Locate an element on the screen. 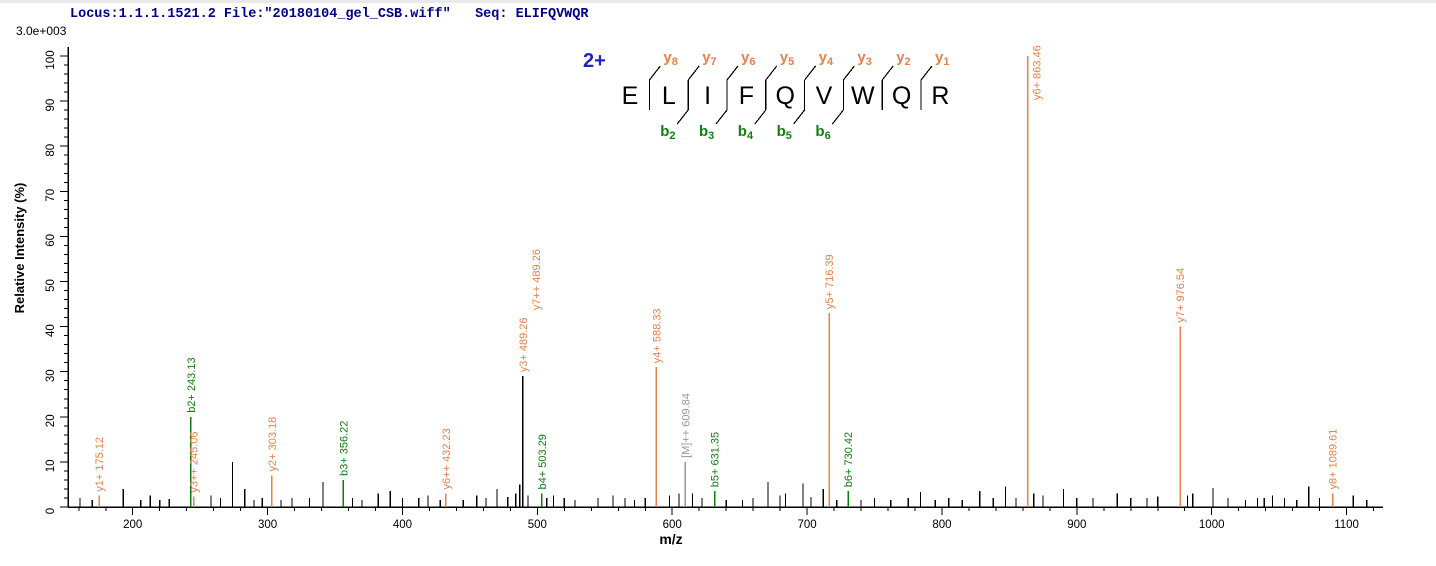 This screenshot has width=1436, height=566. residue-E: E is located at coordinates (630, 96).